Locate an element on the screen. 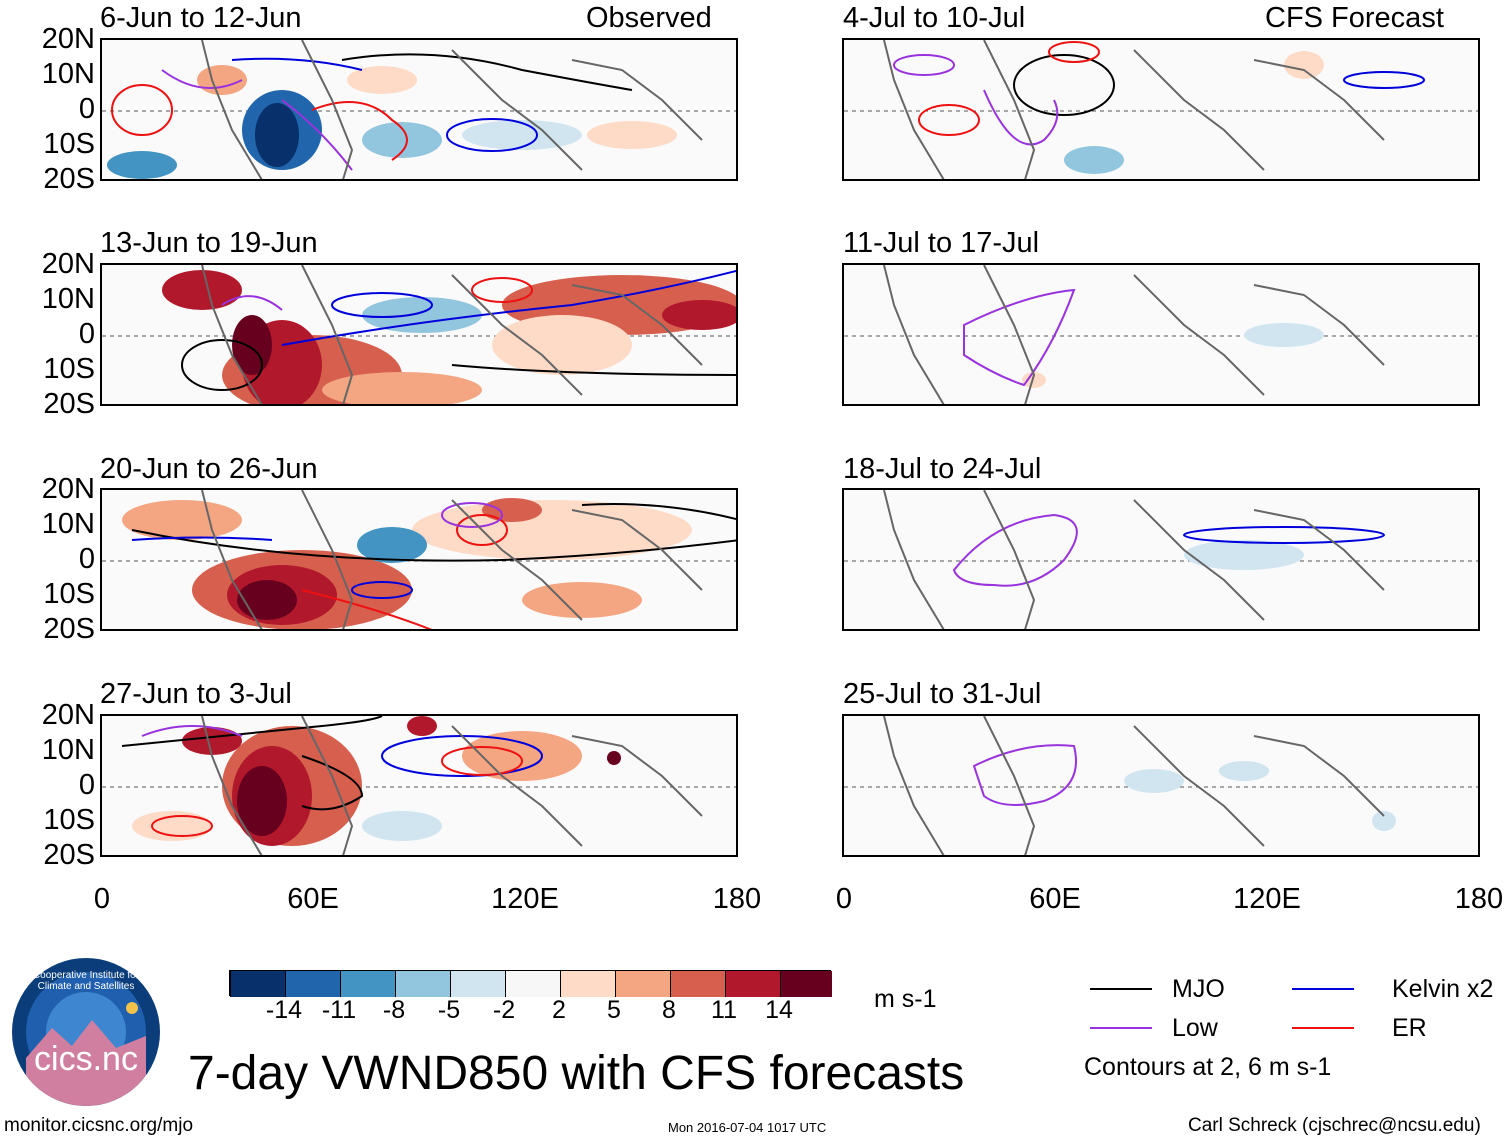  colorbar-tick: -2 is located at coordinates (504, 1010).